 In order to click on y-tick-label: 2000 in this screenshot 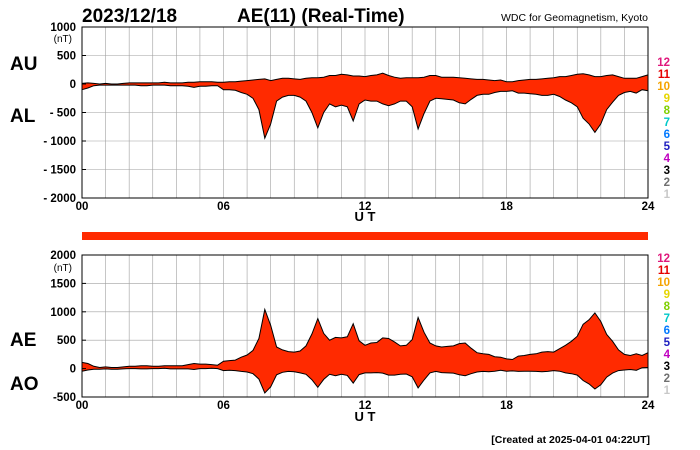, I will do `click(63, 256)`.